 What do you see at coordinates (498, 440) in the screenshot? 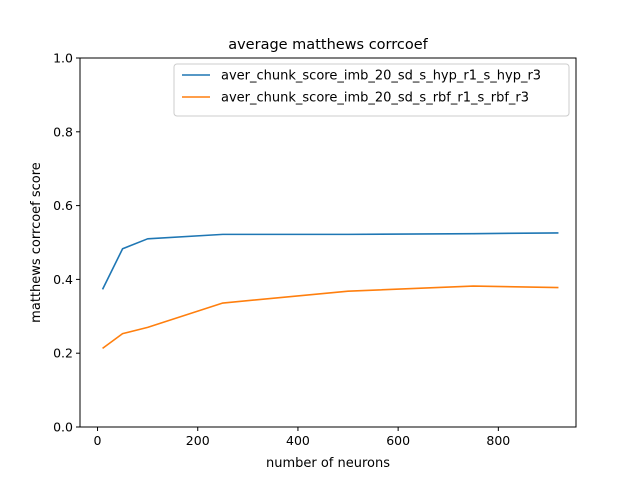
I see `x-tick-label: 800` at bounding box center [498, 440].